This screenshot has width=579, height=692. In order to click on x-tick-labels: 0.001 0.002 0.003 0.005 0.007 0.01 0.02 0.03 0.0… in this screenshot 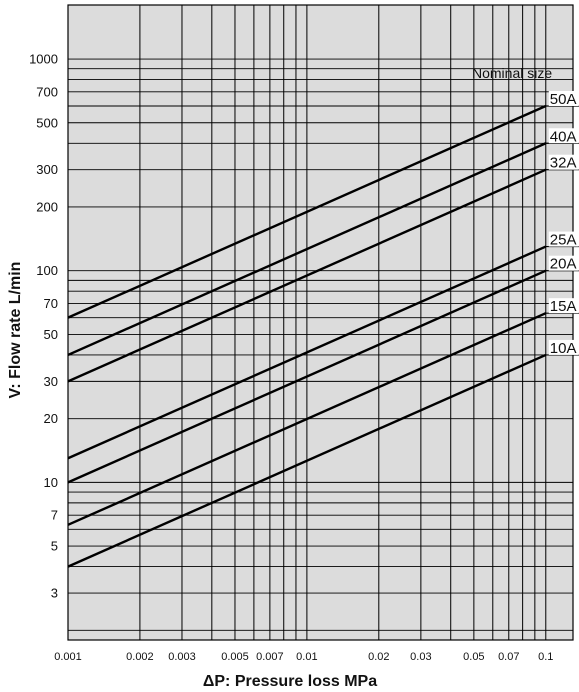, I will do `click(303, 657)`.